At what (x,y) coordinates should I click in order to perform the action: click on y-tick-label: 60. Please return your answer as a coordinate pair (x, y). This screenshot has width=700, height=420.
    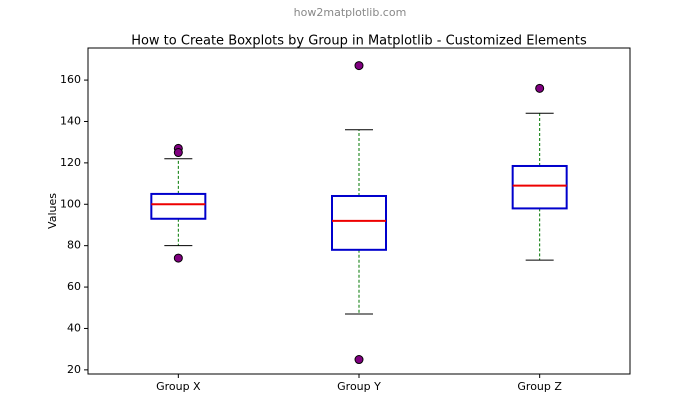
    Looking at the image, I should click on (74, 286).